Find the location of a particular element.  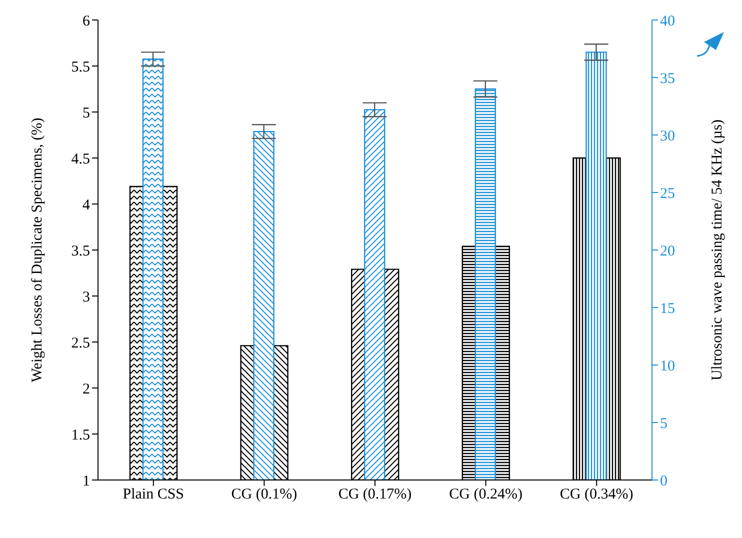

y2-tick-label: 35 is located at coordinates (667, 78).